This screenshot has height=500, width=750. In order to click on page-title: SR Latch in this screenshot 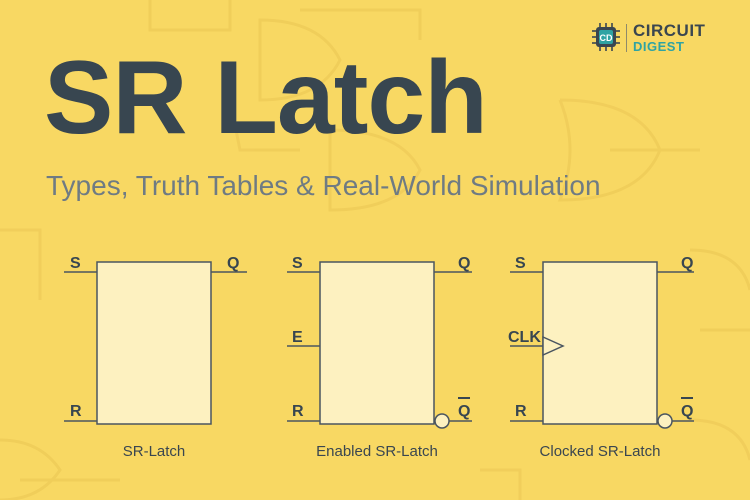, I will do `click(266, 98)`.